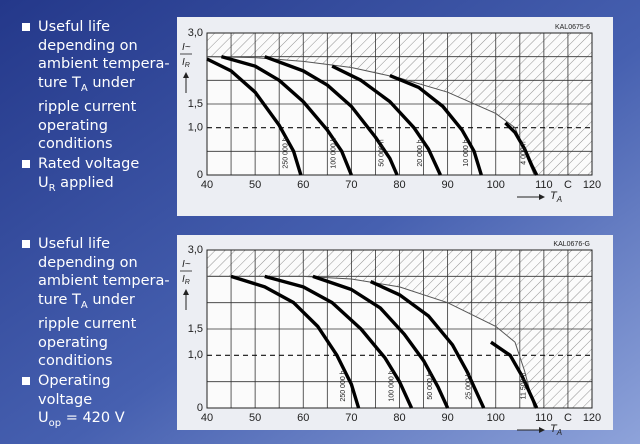  What do you see at coordinates (195, 355) in the screenshot?
I see `y-tick-label: 1,0` at bounding box center [195, 355].